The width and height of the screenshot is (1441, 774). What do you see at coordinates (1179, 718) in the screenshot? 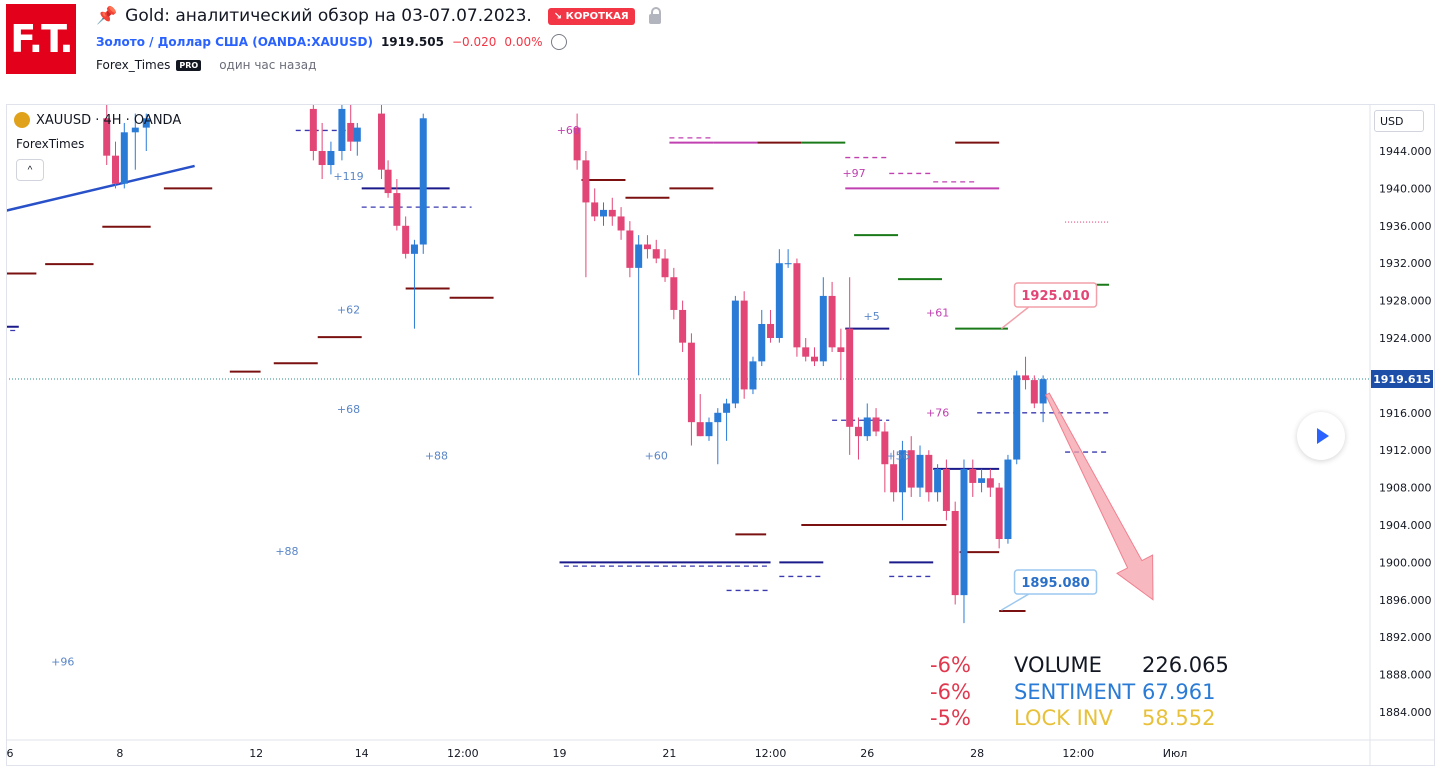
I see `stat-value: 58.552` at bounding box center [1179, 718].